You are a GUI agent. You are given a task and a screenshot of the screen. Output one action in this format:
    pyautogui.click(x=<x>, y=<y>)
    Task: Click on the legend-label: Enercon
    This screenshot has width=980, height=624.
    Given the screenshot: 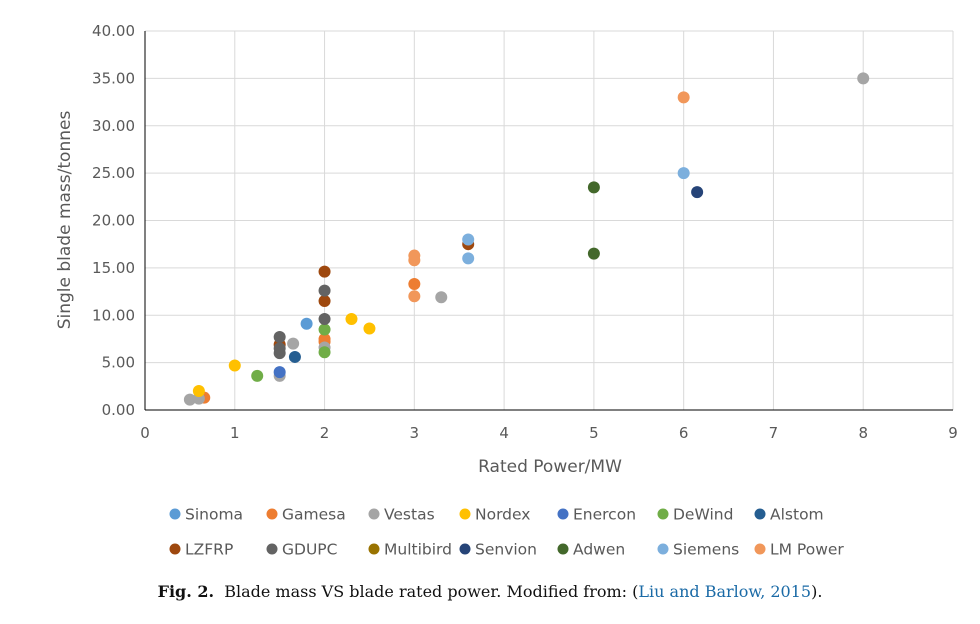 What is the action you would take?
    pyautogui.click(x=604, y=515)
    